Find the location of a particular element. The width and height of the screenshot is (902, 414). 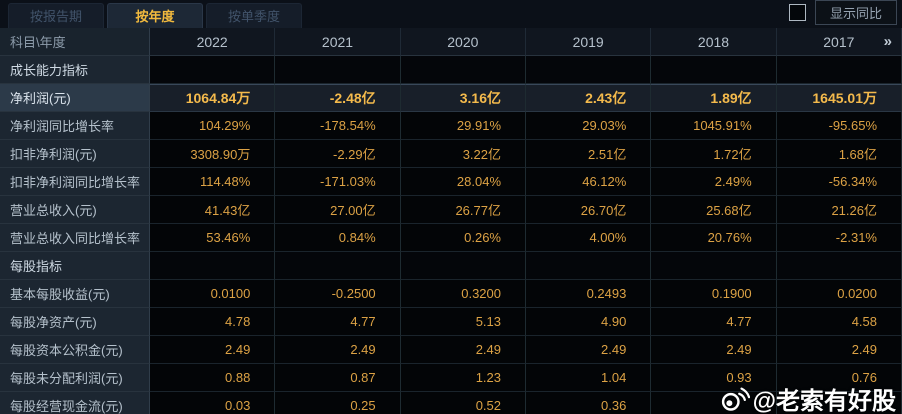

row-value: 2.43亿 is located at coordinates (589, 98).